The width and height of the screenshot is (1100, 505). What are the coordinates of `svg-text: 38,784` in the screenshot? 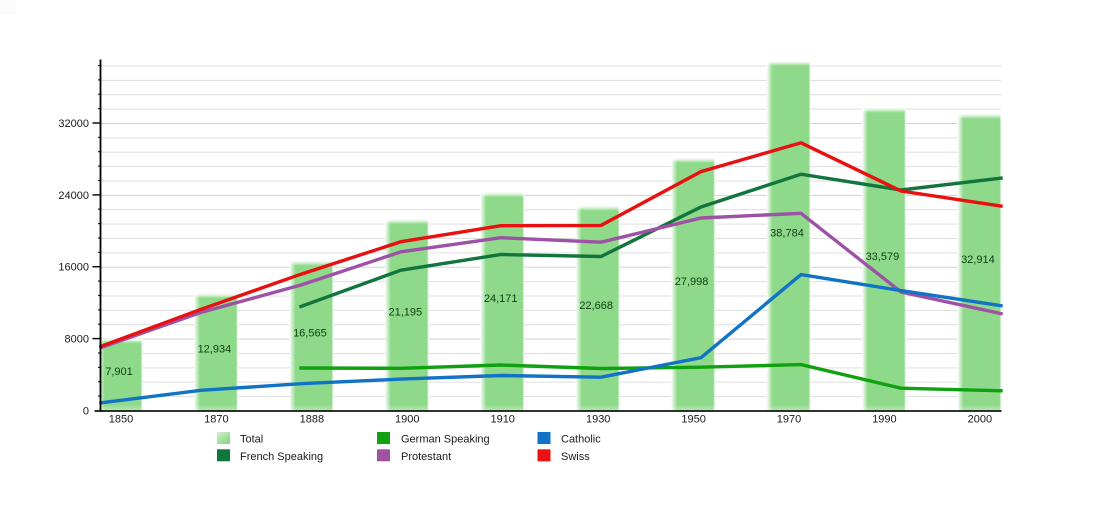 It's located at (787, 234).